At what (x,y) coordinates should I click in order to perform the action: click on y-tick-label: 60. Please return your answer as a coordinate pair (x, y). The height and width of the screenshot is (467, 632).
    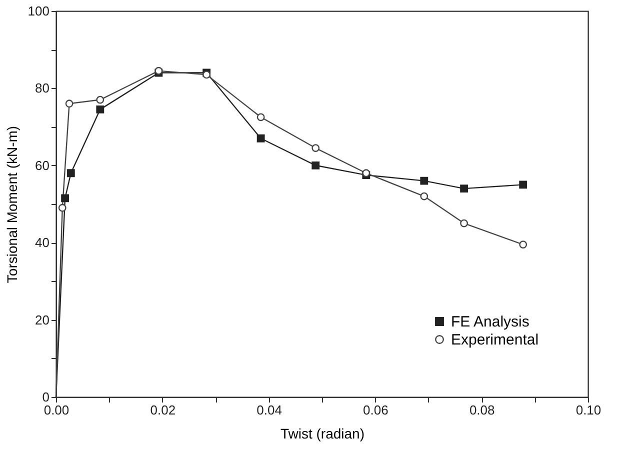
    Looking at the image, I should click on (42, 165).